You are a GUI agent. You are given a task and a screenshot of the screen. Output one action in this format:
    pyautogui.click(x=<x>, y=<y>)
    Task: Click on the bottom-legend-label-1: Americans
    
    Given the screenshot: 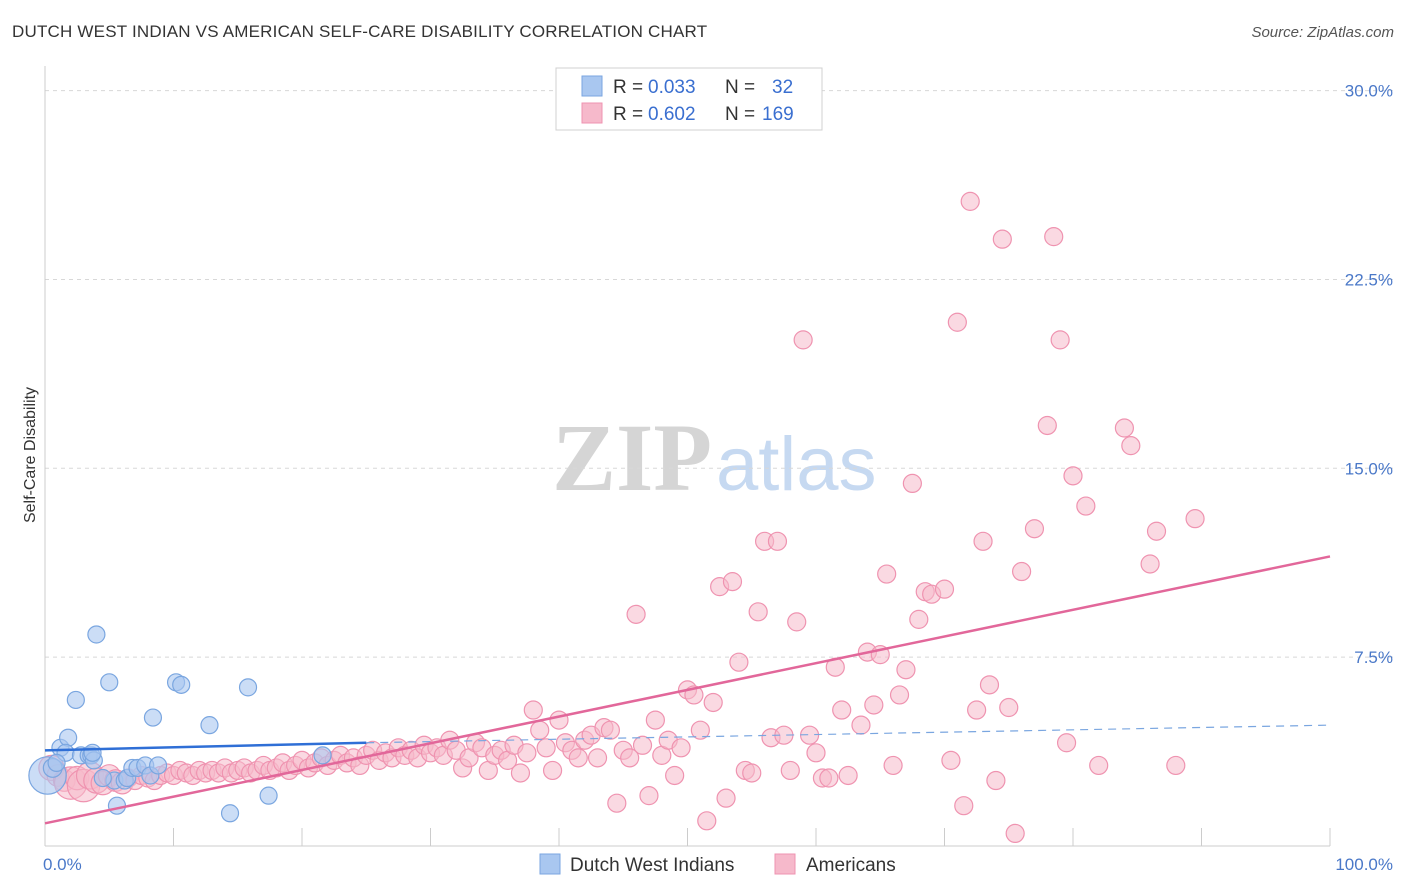 What is the action you would take?
    pyautogui.click(x=851, y=865)
    